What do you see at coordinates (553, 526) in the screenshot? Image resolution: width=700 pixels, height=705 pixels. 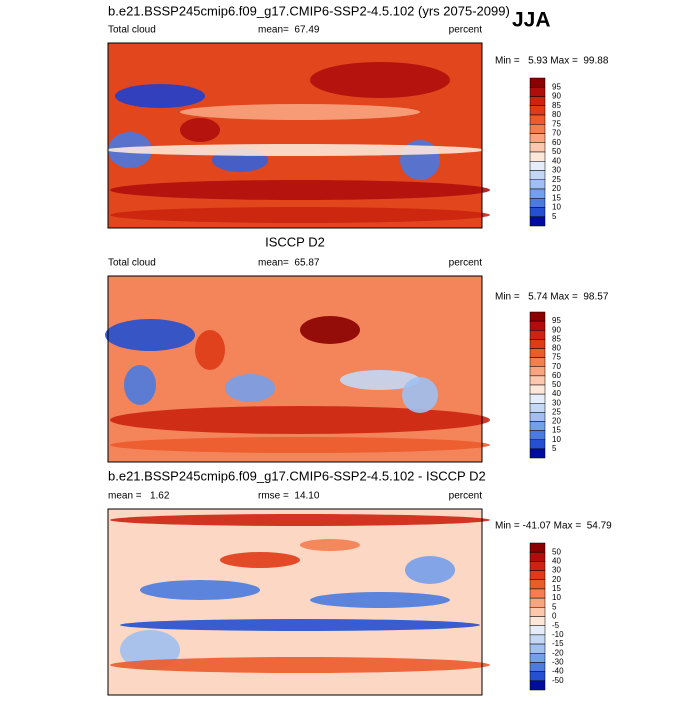 I see `minmax-label: Min = -41.07 Max = 54.79` at bounding box center [553, 526].